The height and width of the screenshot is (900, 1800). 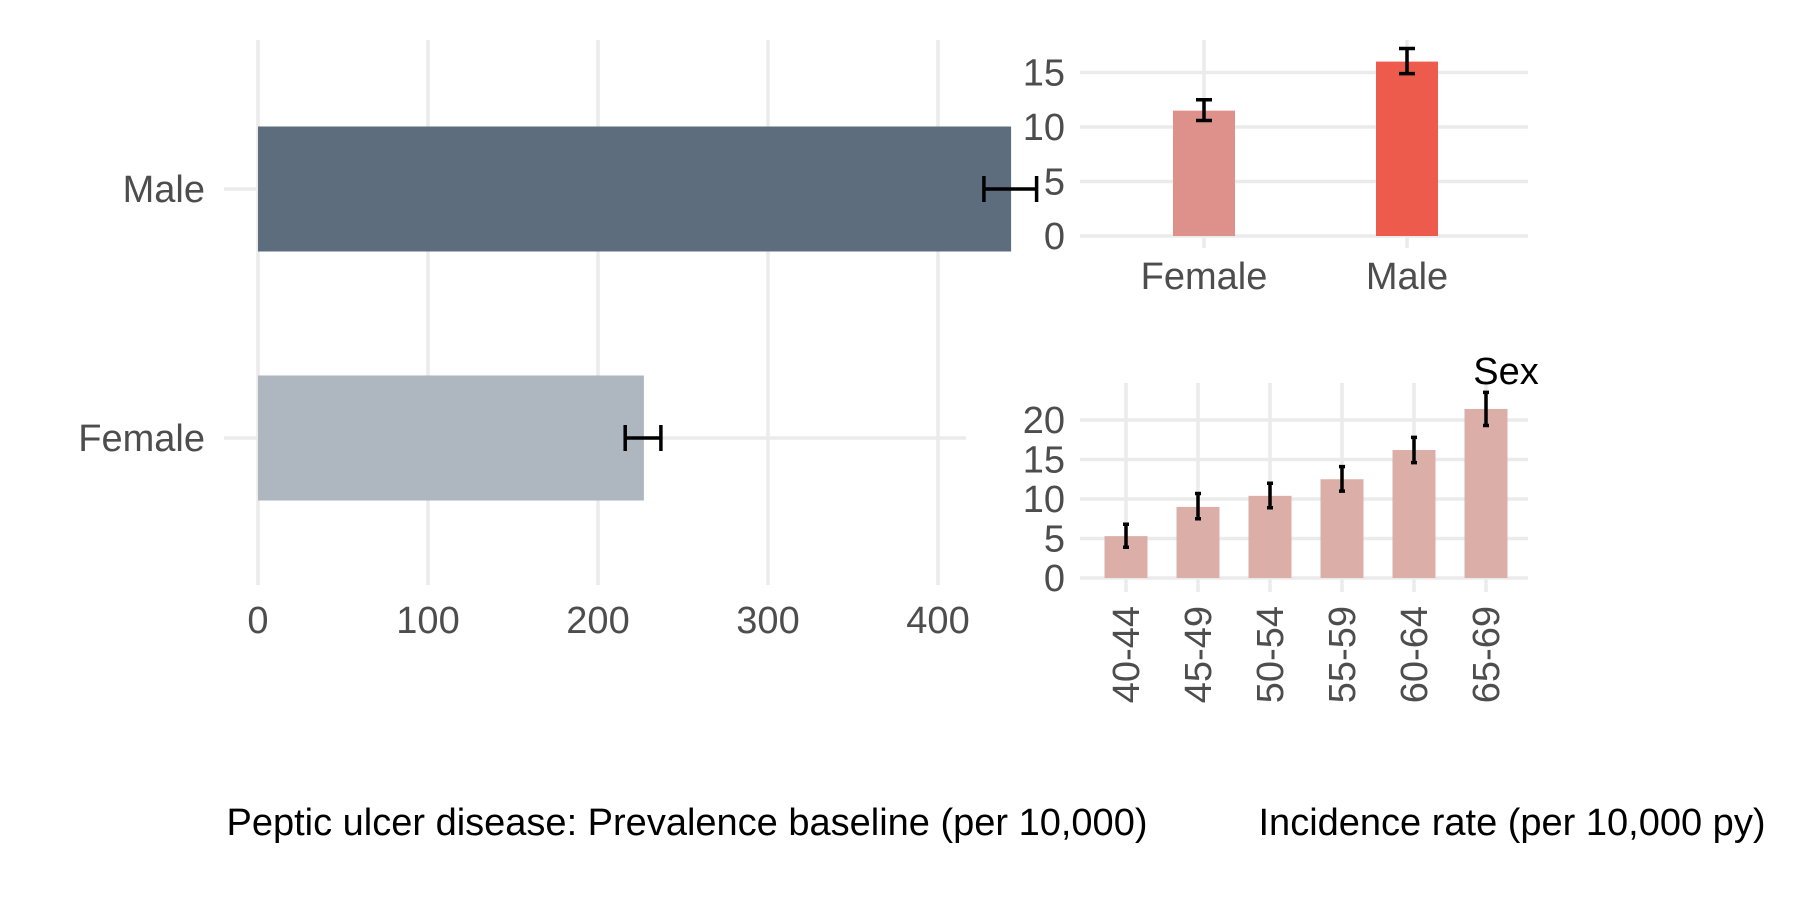 I want to click on x-tick-label: 0, so click(x=257, y=621).